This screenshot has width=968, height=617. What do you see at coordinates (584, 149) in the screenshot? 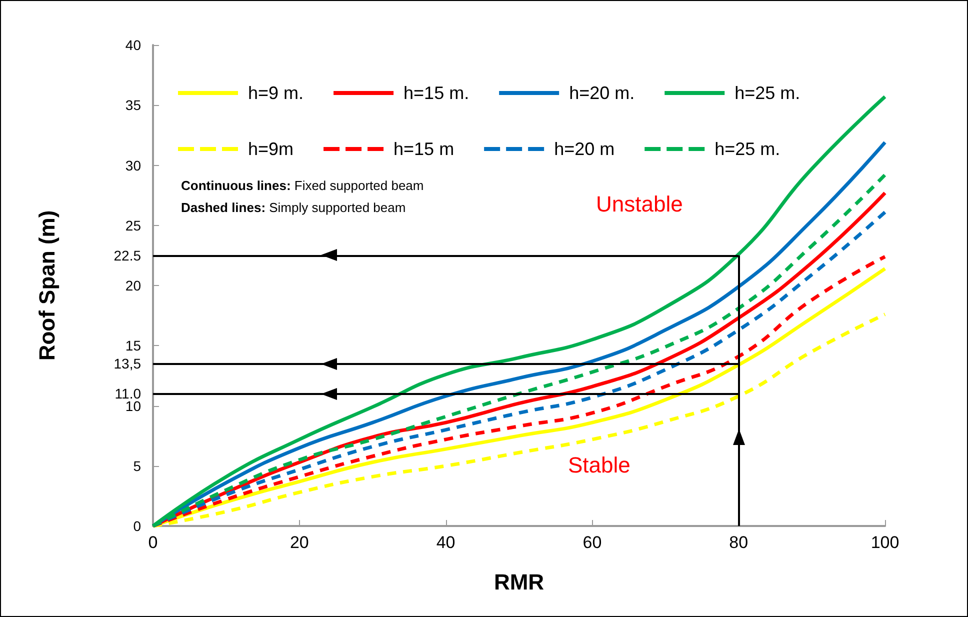
I see `legend-label: h=20 m` at bounding box center [584, 149].